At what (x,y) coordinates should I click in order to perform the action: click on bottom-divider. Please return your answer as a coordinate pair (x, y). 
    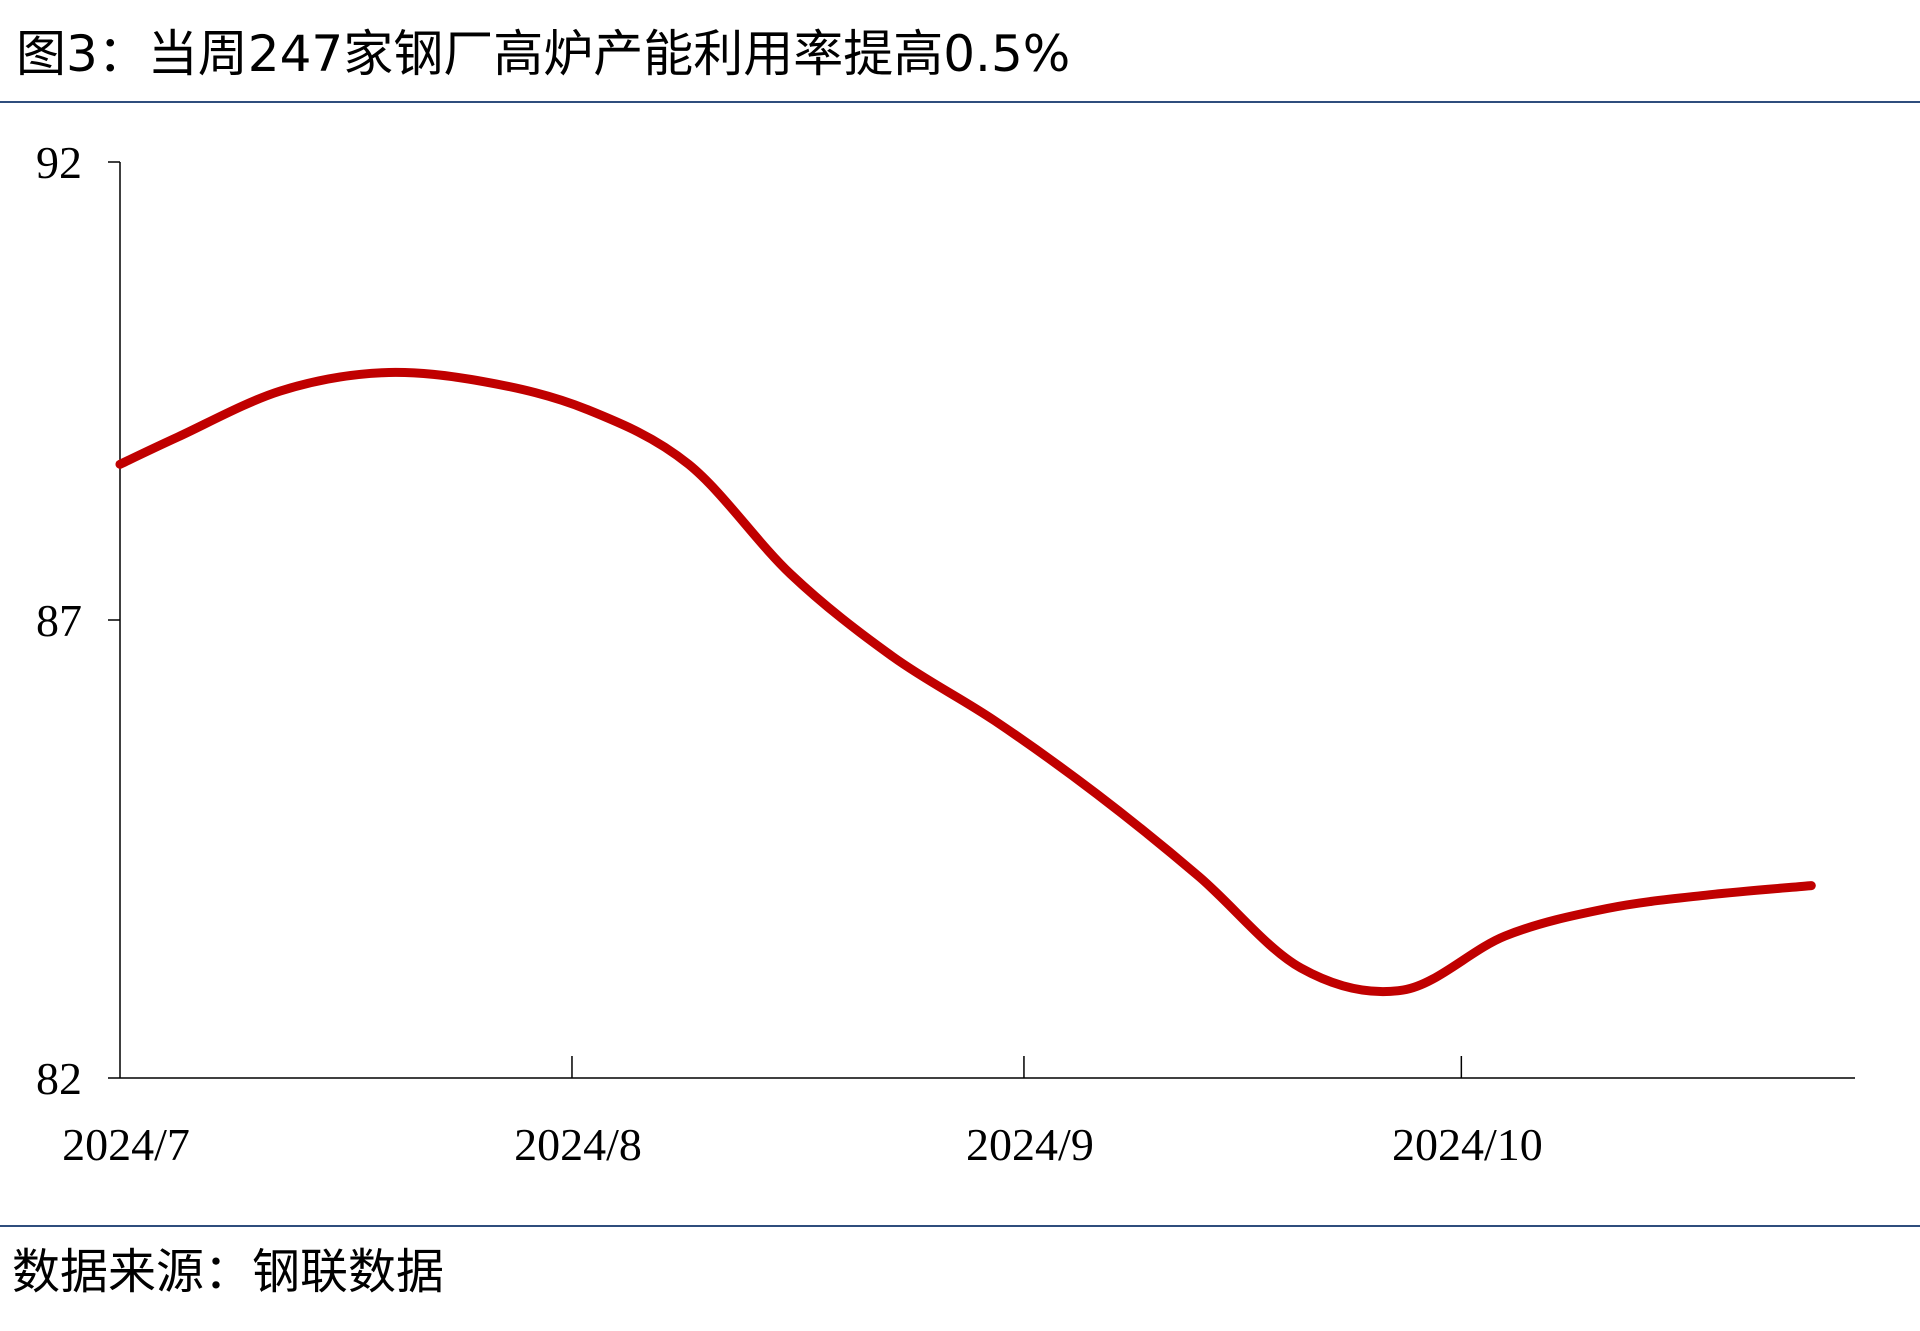
    Looking at the image, I should click on (960, 1226).